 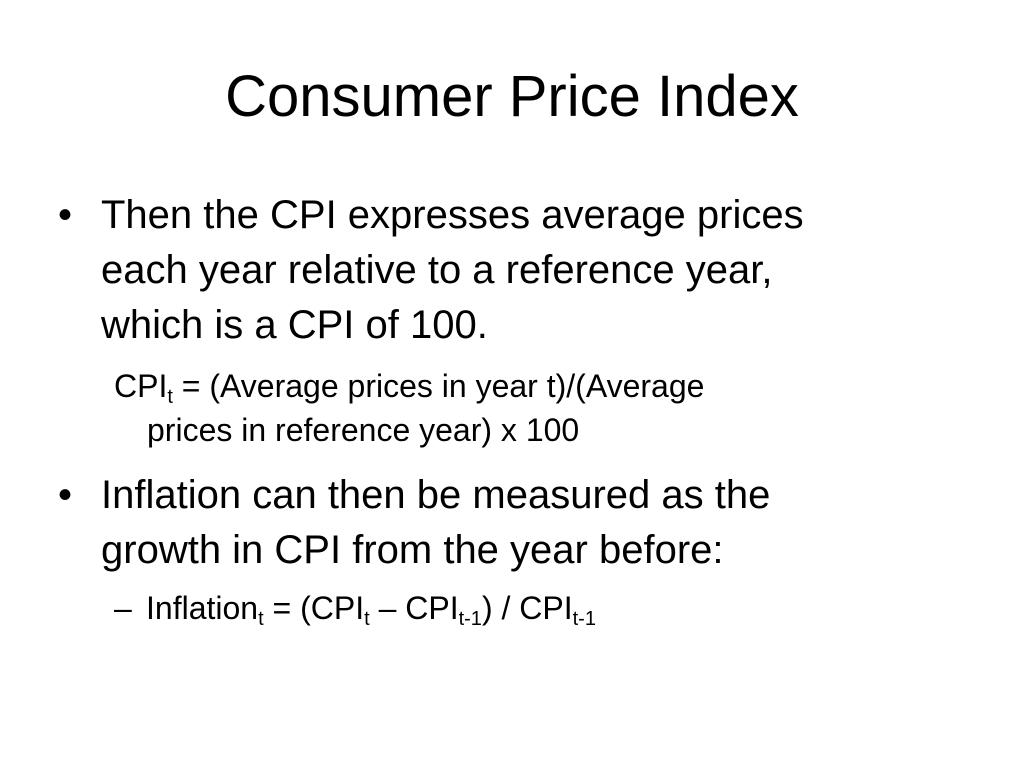 What do you see at coordinates (436, 495) in the screenshot?
I see `bullet-line: Inflation can then be measured as the` at bounding box center [436, 495].